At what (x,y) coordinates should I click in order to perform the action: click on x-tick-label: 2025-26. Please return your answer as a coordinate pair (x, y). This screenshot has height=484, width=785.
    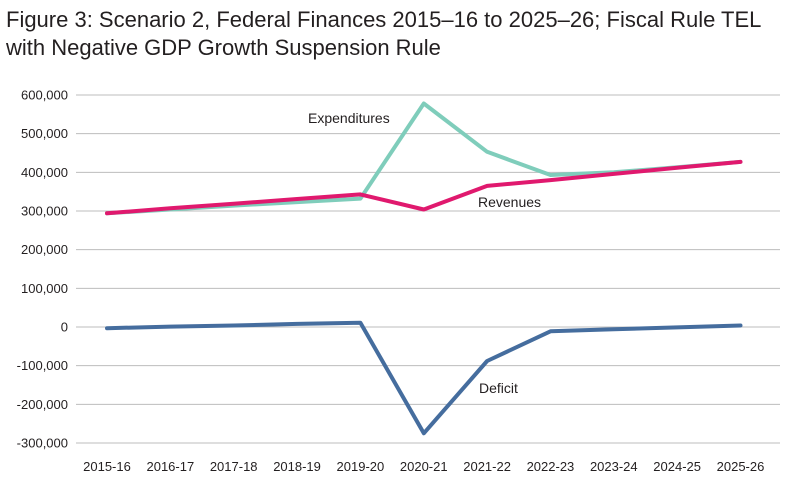
    Looking at the image, I should click on (741, 466).